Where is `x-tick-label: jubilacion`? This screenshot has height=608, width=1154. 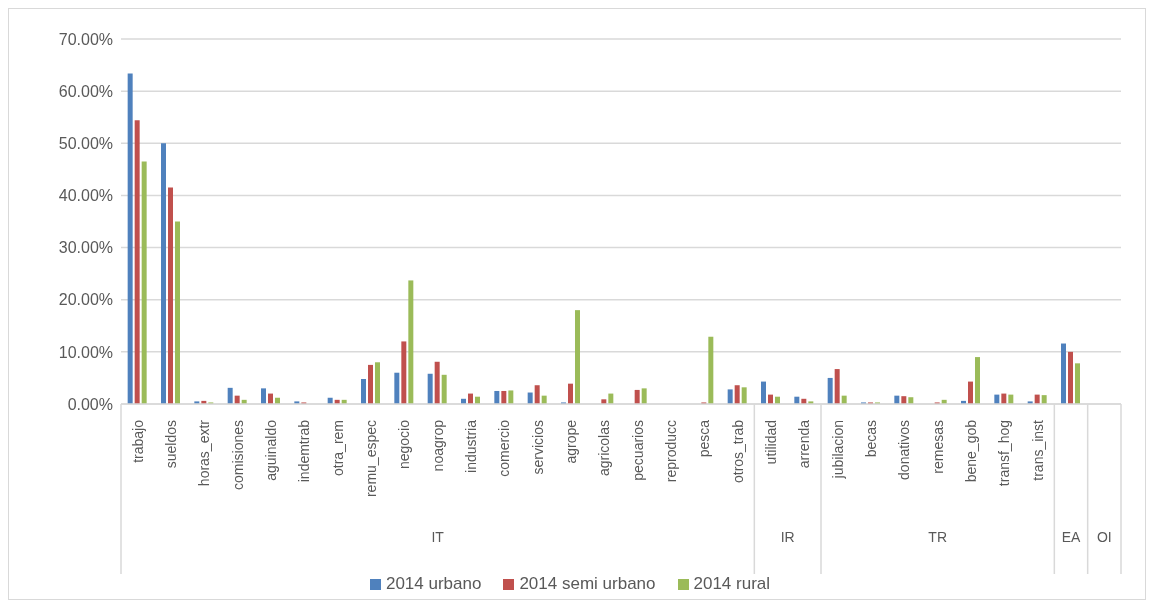
x-tick-label: jubilacion is located at coordinates (837, 450).